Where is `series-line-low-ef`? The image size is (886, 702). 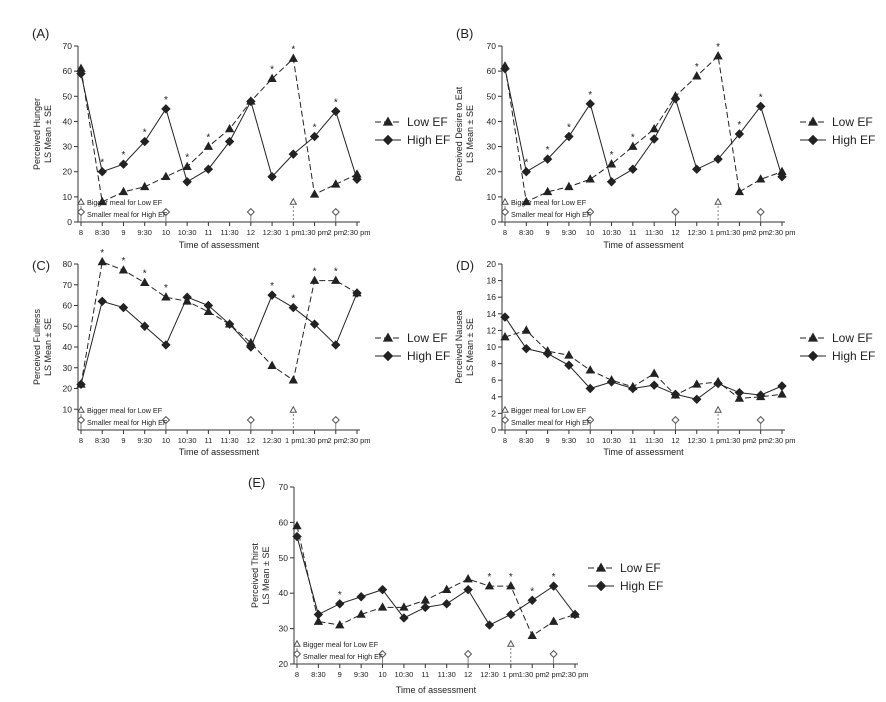 series-line-low-ef is located at coordinates (643, 364).